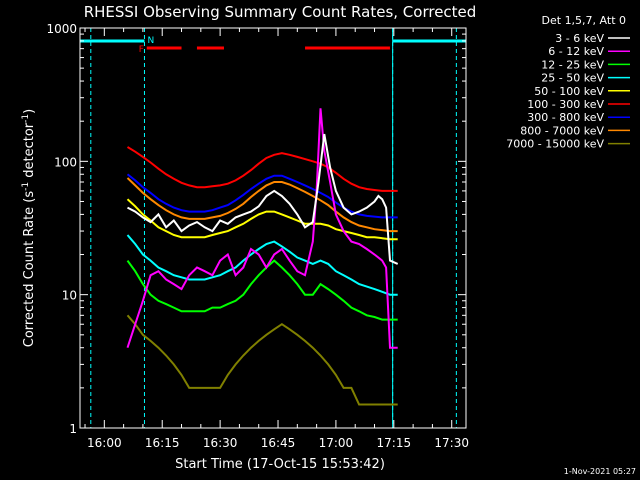 Image resolution: width=640 pixels, height=480 pixels. I want to click on y-tick-label-1: 10, so click(69, 296).